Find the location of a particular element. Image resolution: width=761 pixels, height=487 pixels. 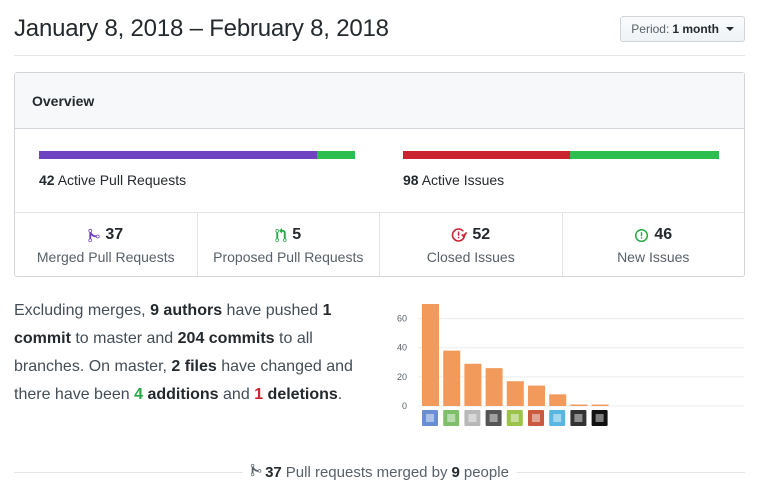

summary-text: . is located at coordinates (340, 394).